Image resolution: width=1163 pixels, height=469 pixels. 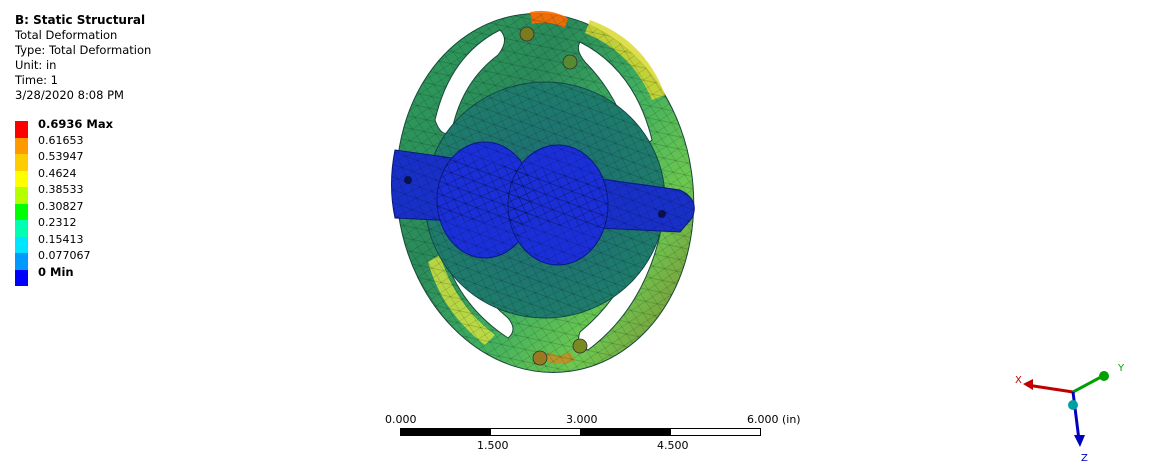 I want to click on x-axis-arrow, so click(x=1048, y=386).